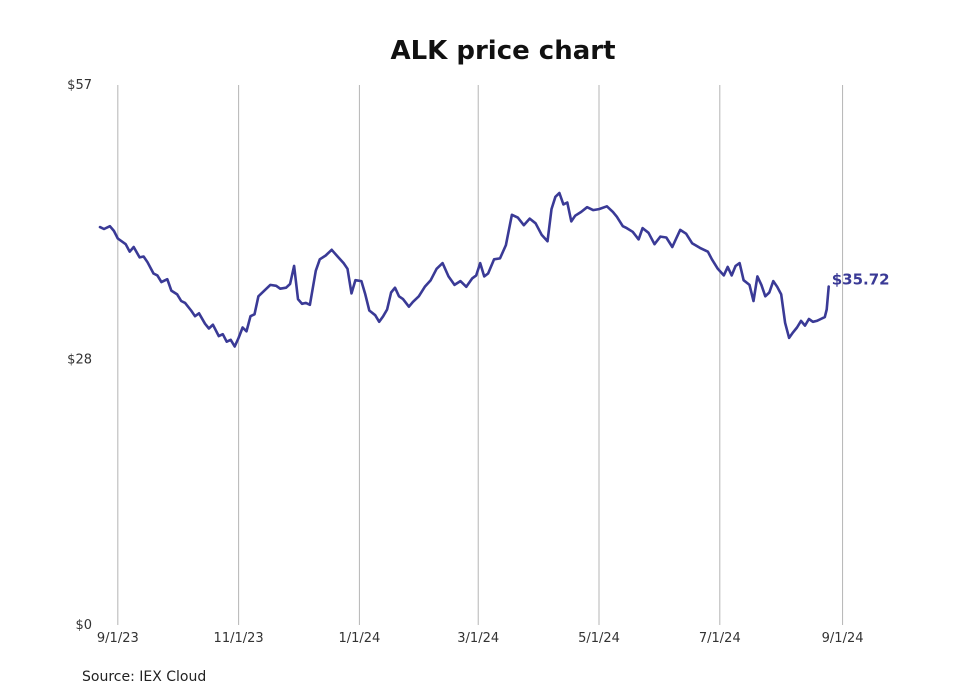 This screenshot has width=980, height=699. I want to click on x-tick-label-1: 11/1/23, so click(239, 638).